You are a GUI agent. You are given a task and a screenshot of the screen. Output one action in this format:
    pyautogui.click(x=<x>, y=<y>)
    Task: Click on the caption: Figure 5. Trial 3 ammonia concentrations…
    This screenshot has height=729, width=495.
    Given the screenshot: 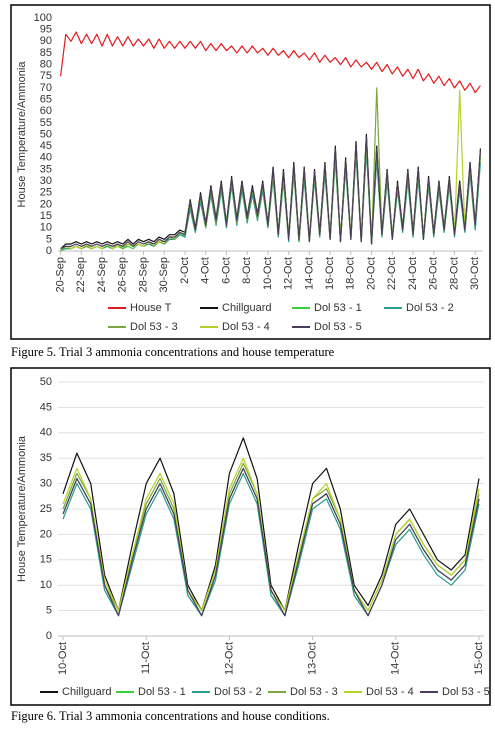 What is the action you would take?
    pyautogui.click(x=173, y=352)
    